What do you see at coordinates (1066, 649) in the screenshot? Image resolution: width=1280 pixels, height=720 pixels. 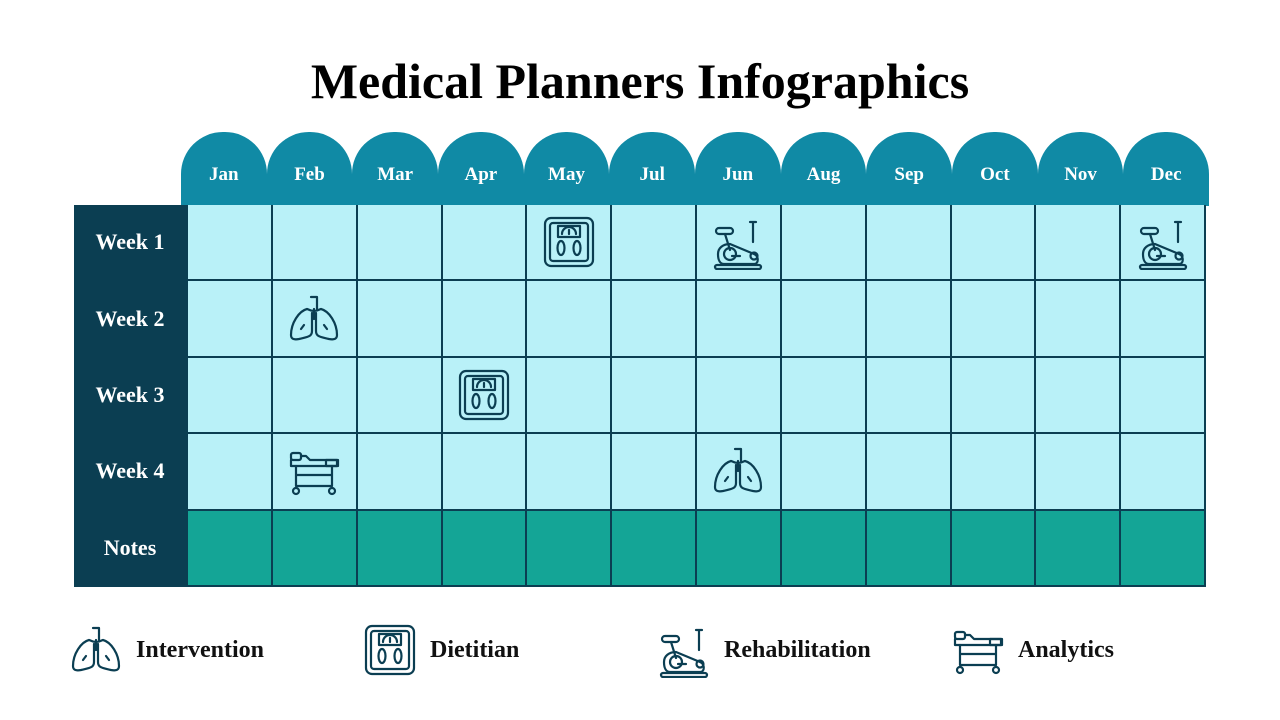 I see `legend-label: Analytics` at bounding box center [1066, 649].